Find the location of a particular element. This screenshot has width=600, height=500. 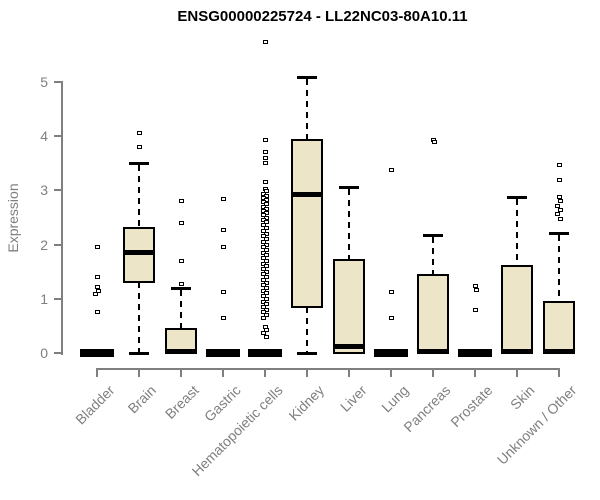

upper-whisker-cap-skin is located at coordinates (517, 197).